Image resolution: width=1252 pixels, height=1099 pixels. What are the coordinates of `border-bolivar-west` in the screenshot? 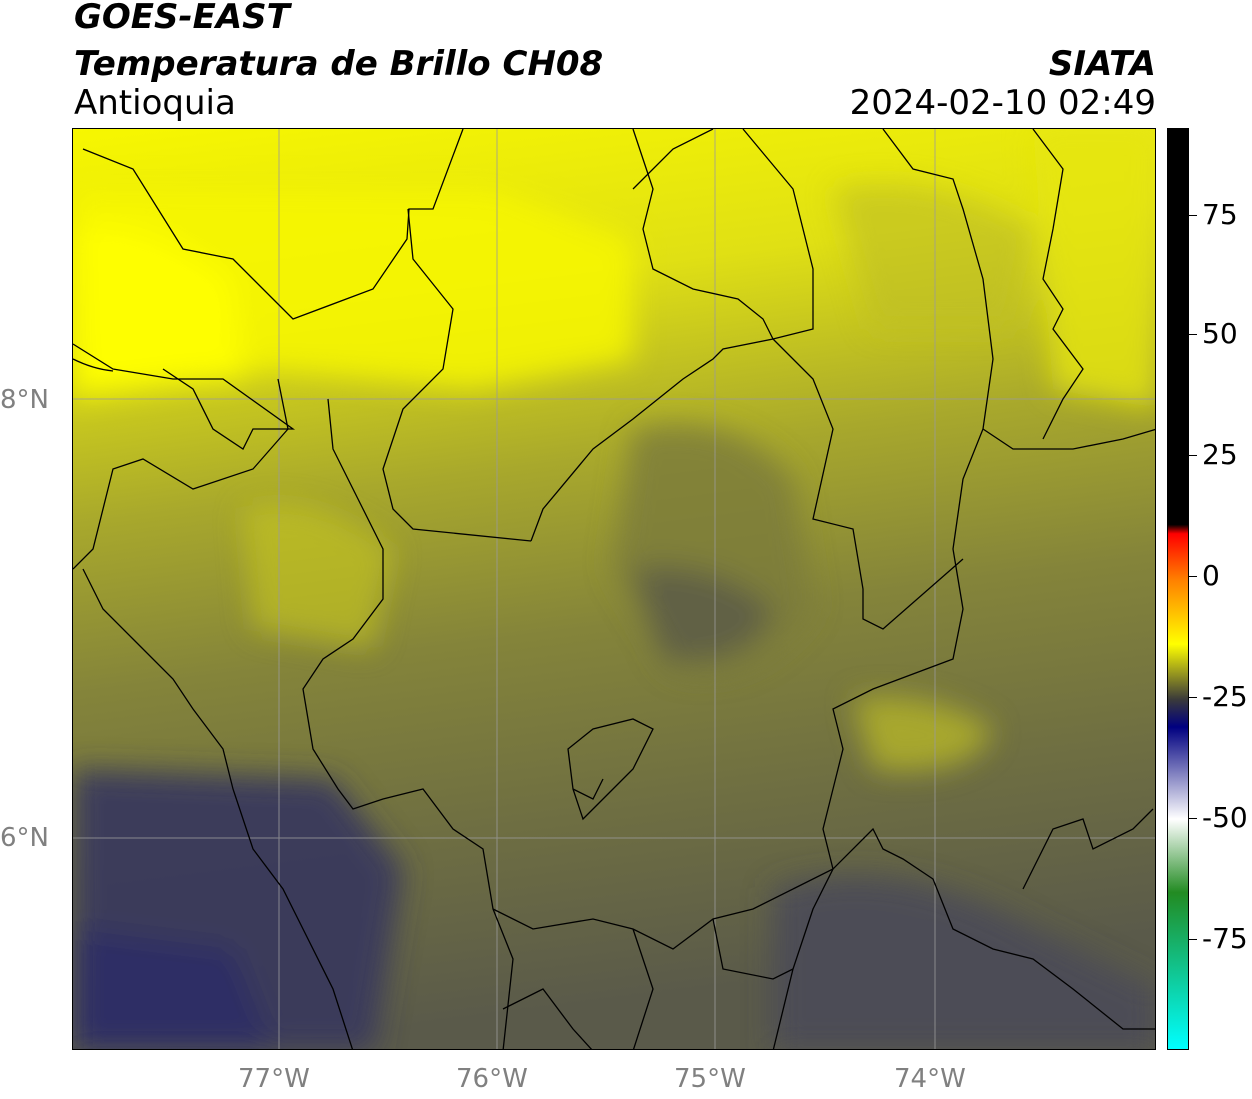 It's located at (778, 234).